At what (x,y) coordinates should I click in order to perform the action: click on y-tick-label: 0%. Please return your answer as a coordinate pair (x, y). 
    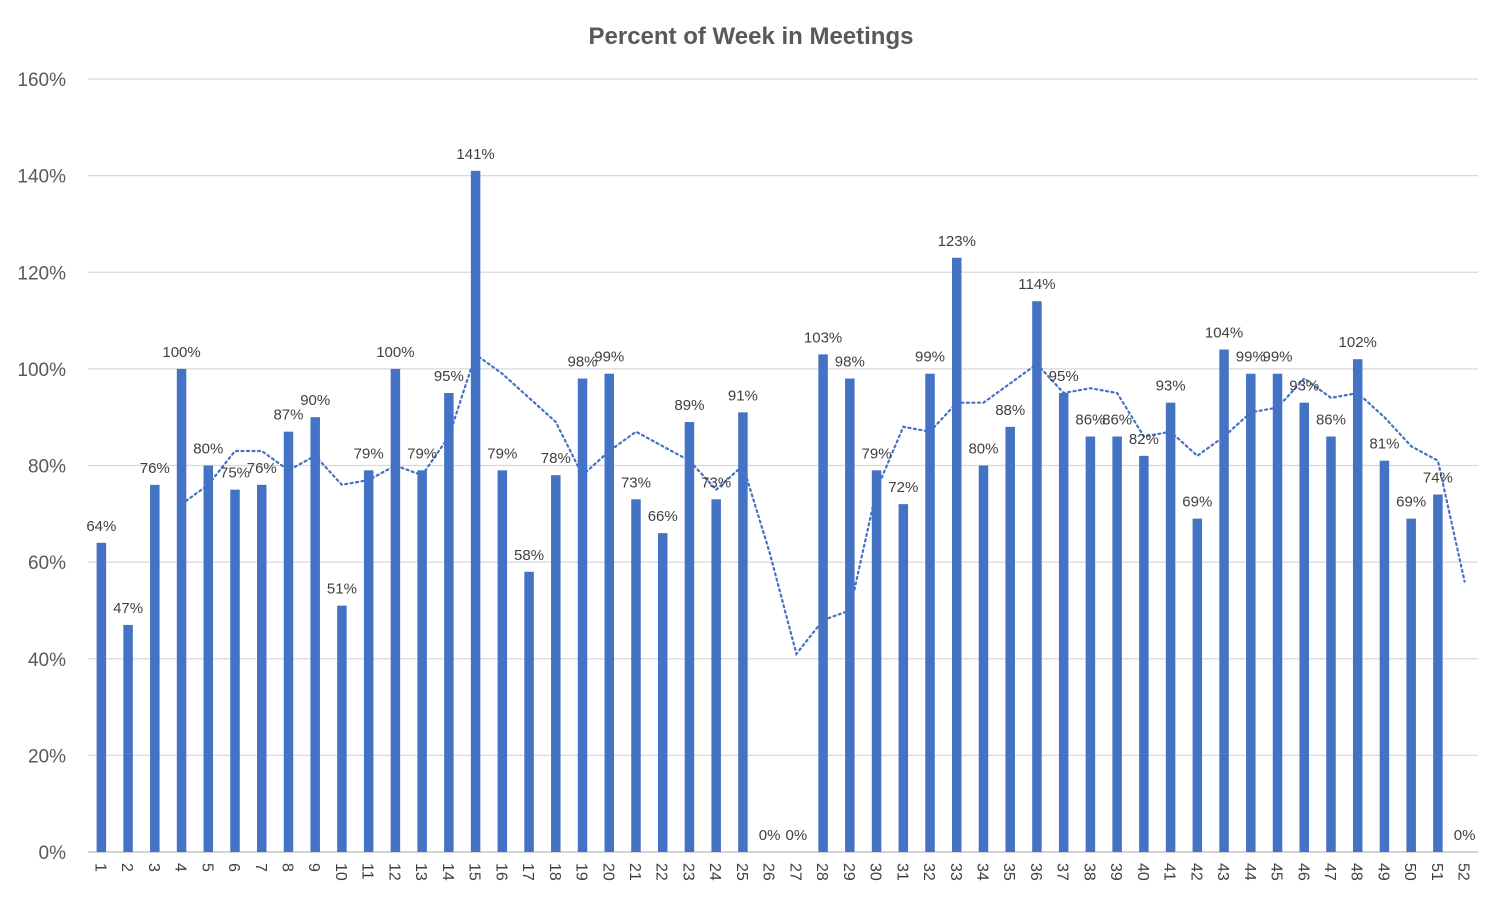
    Looking at the image, I should click on (53, 853).